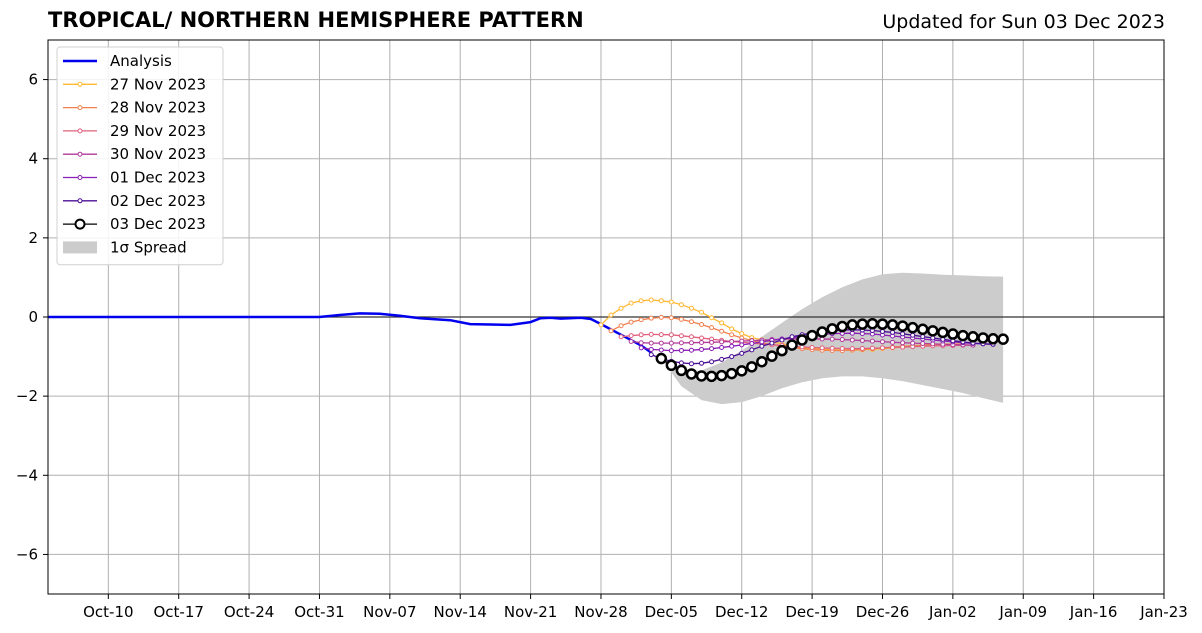 This screenshot has height=633, width=1202. Describe the element at coordinates (1093, 612) in the screenshot. I see `x-tick-label: Jan-16` at that location.